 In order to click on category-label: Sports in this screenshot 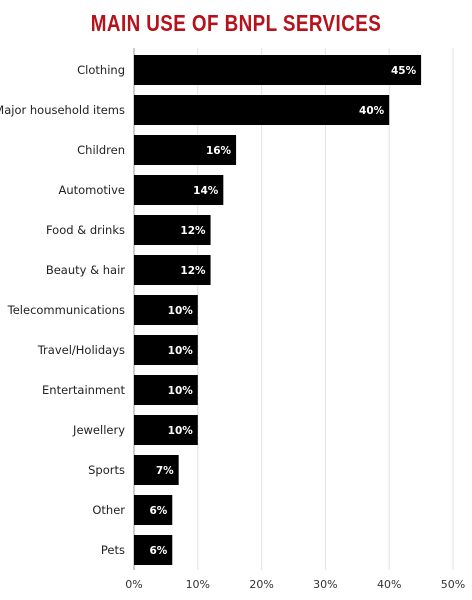, I will do `click(106, 470)`.